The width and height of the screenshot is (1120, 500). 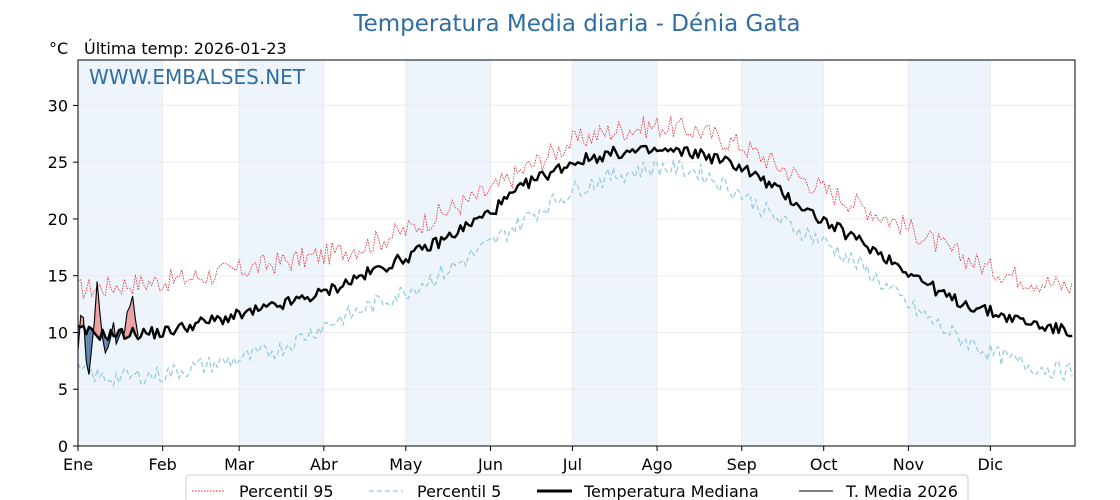 What do you see at coordinates (490, 464) in the screenshot?
I see `x-tick-label: Jun` at bounding box center [490, 464].